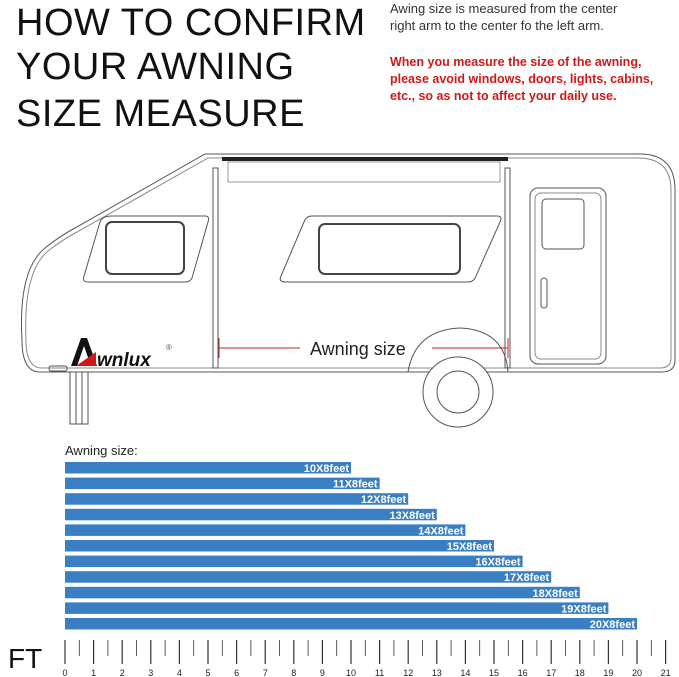 The width and height of the screenshot is (679, 677). I want to click on bar-label: 13X8feet, so click(413, 516).